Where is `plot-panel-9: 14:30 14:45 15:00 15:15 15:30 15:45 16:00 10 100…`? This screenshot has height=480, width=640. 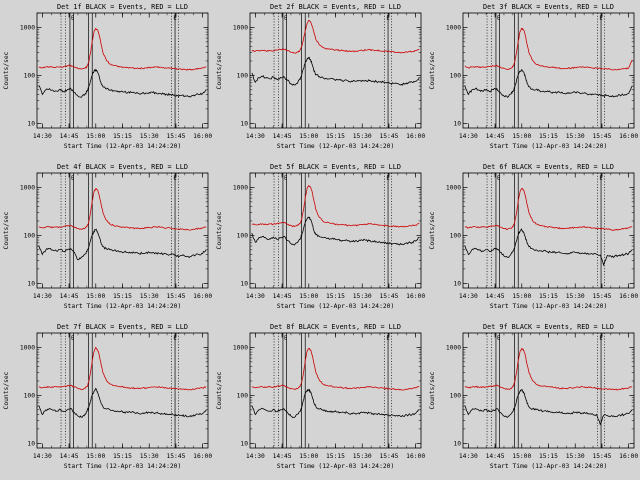 plot-panel-9: 14:30 14:45 15:00 15:15 15:30 15:45 16:00 10 100… is located at coordinates (533, 396).